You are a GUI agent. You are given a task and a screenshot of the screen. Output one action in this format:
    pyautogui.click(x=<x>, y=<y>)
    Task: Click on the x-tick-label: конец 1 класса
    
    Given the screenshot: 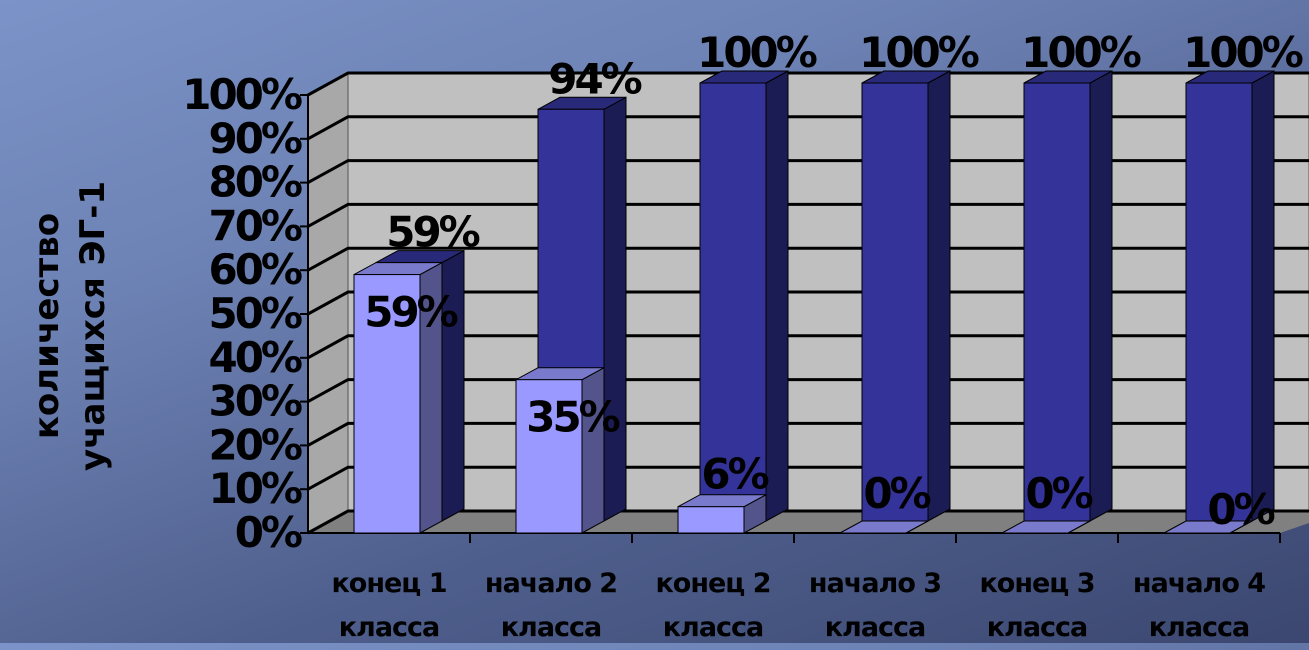 What is the action you would take?
    pyautogui.click(x=389, y=606)
    